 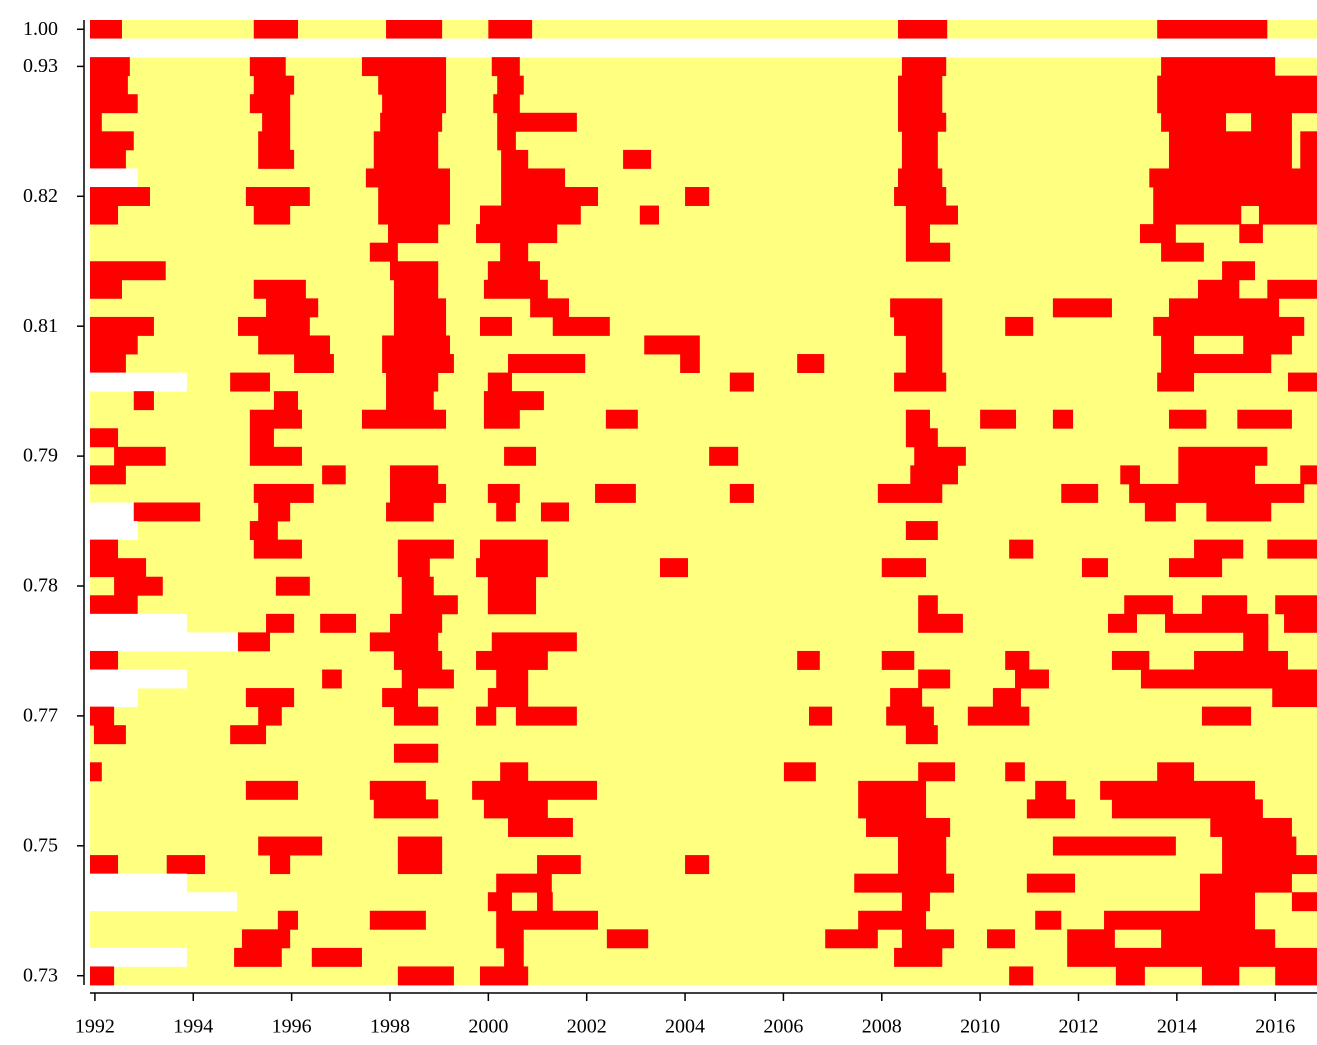 What do you see at coordinates (390, 1027) in the screenshot?
I see `x-tick-label: 1998` at bounding box center [390, 1027].